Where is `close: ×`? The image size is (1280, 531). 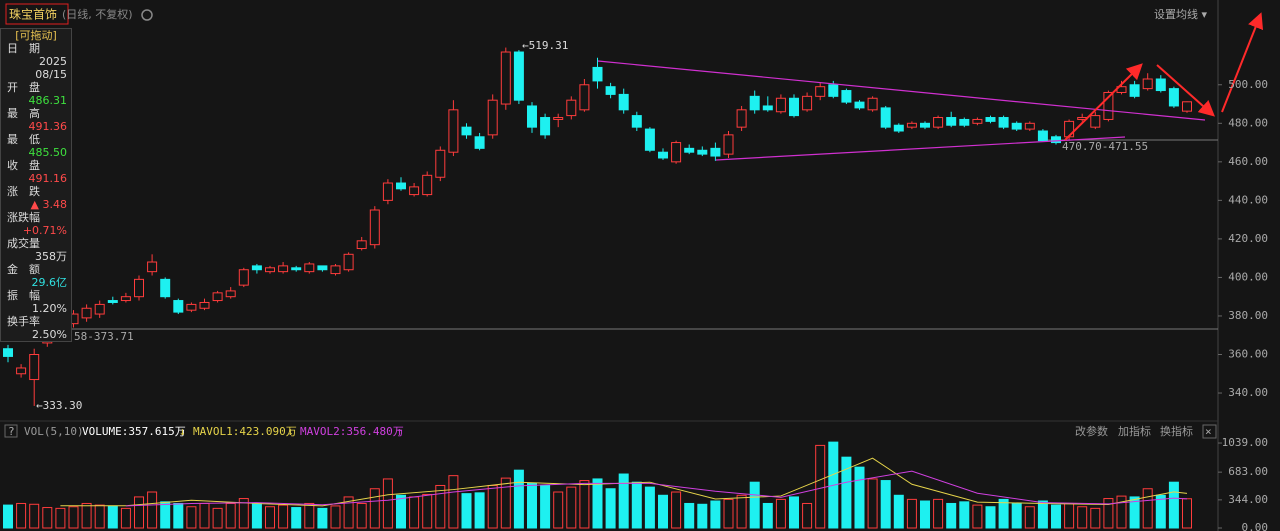
close: × is located at coordinates (1208, 431).